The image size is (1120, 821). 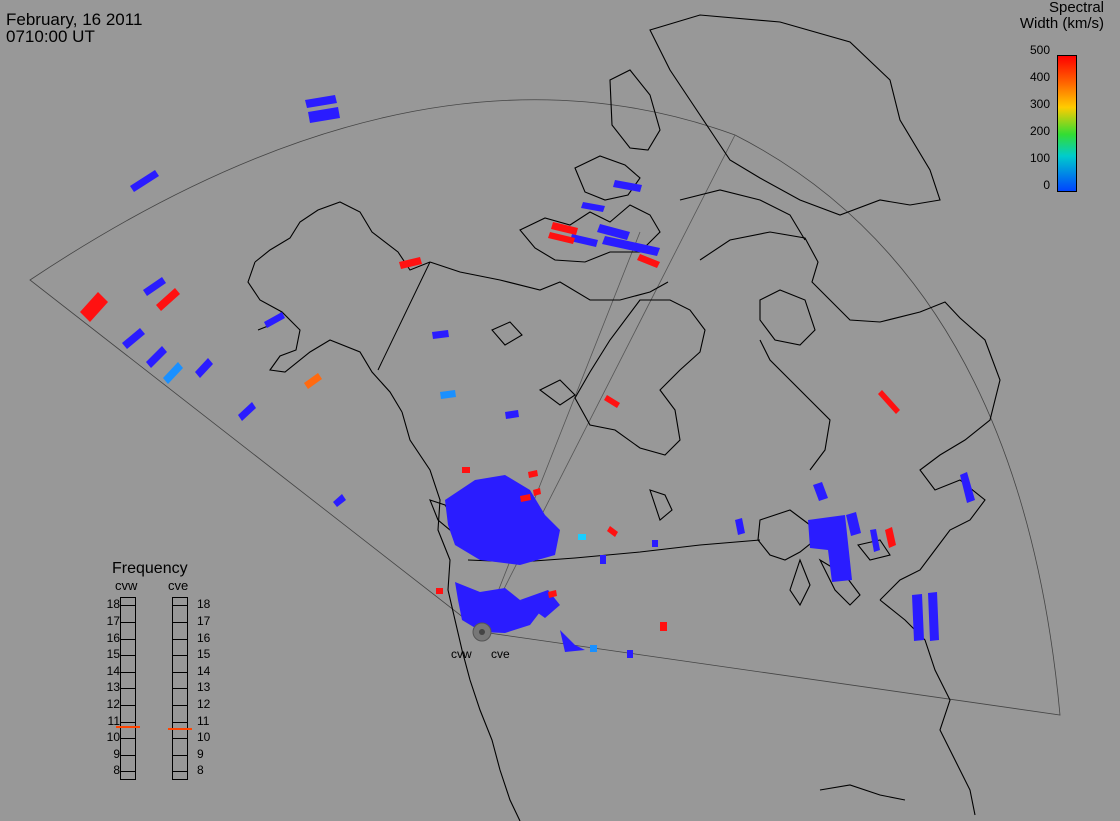 What do you see at coordinates (561, 432) in the screenshot?
I see `beam-line` at bounding box center [561, 432].